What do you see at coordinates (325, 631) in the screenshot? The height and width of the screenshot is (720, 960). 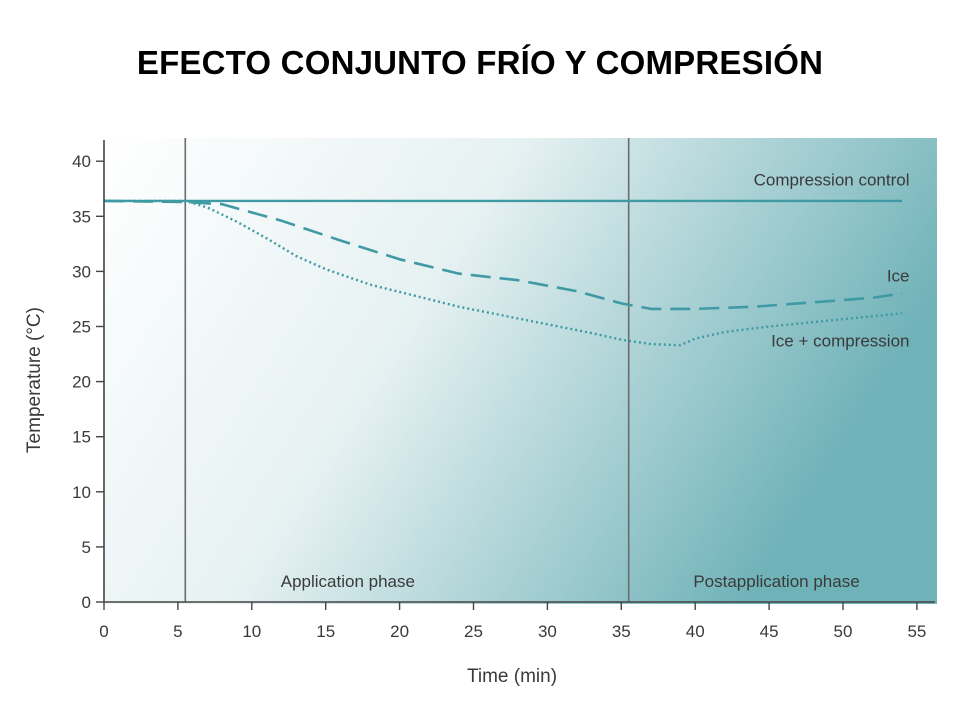 I see `x-tick-label: 15` at bounding box center [325, 631].